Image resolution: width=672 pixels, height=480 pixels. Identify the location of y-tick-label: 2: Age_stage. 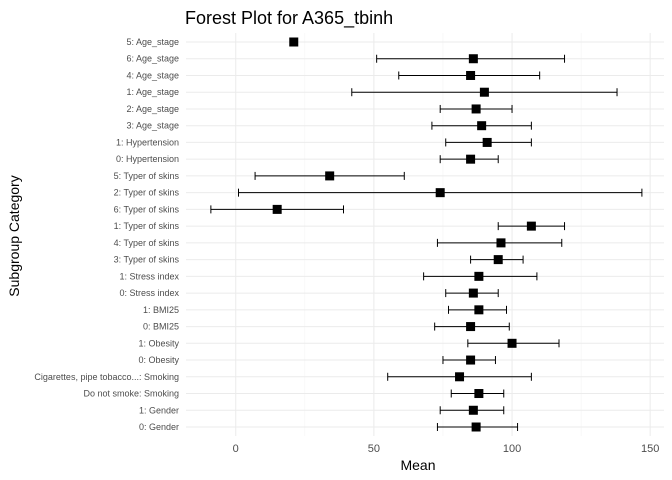
(152, 109).